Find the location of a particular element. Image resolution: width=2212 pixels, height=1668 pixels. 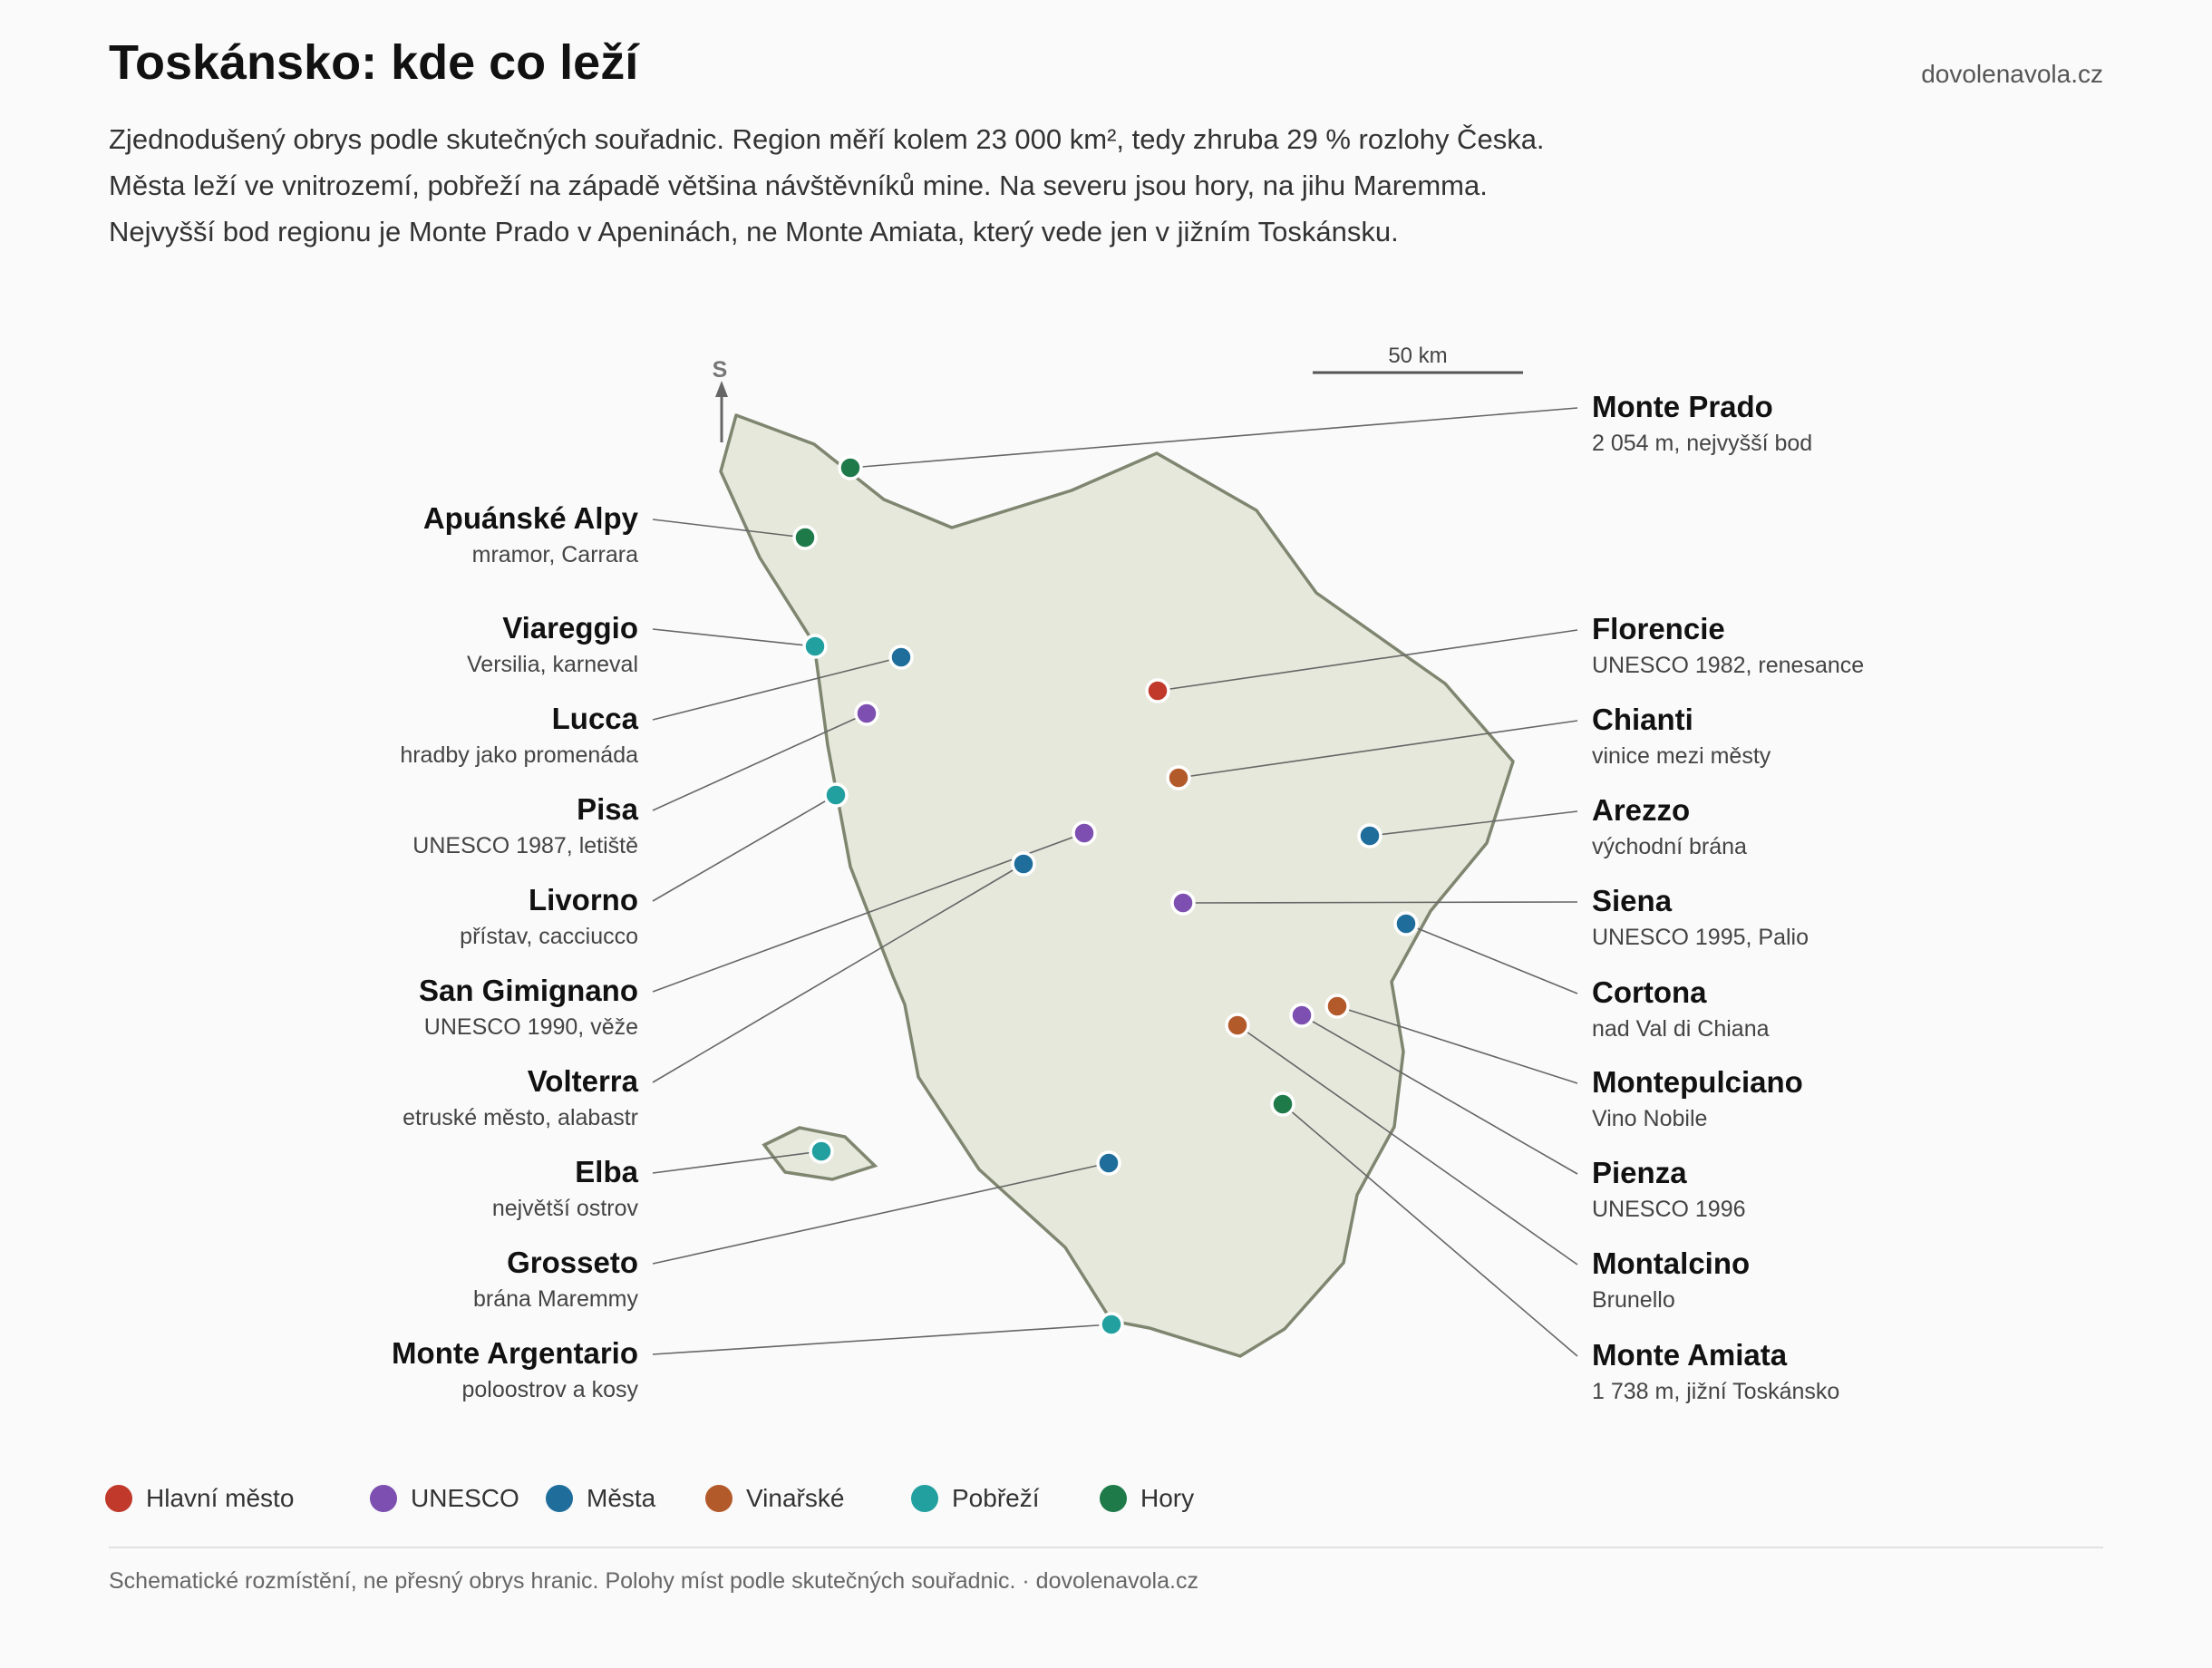

place-markers is located at coordinates (1105, 896).